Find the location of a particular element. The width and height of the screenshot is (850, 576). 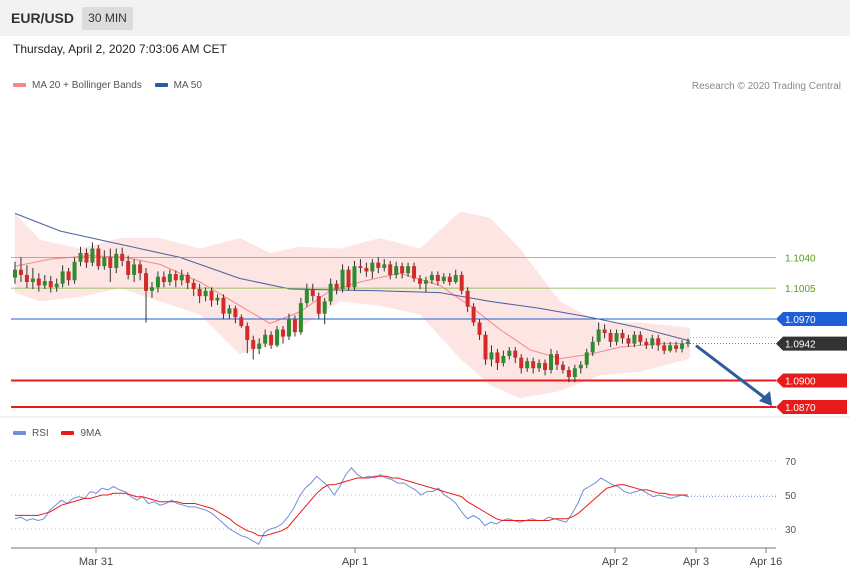

level-tags: 1.1040 1.1005 1.0970 1.0942 1.0900 1.0870 is located at coordinates (811, 333).